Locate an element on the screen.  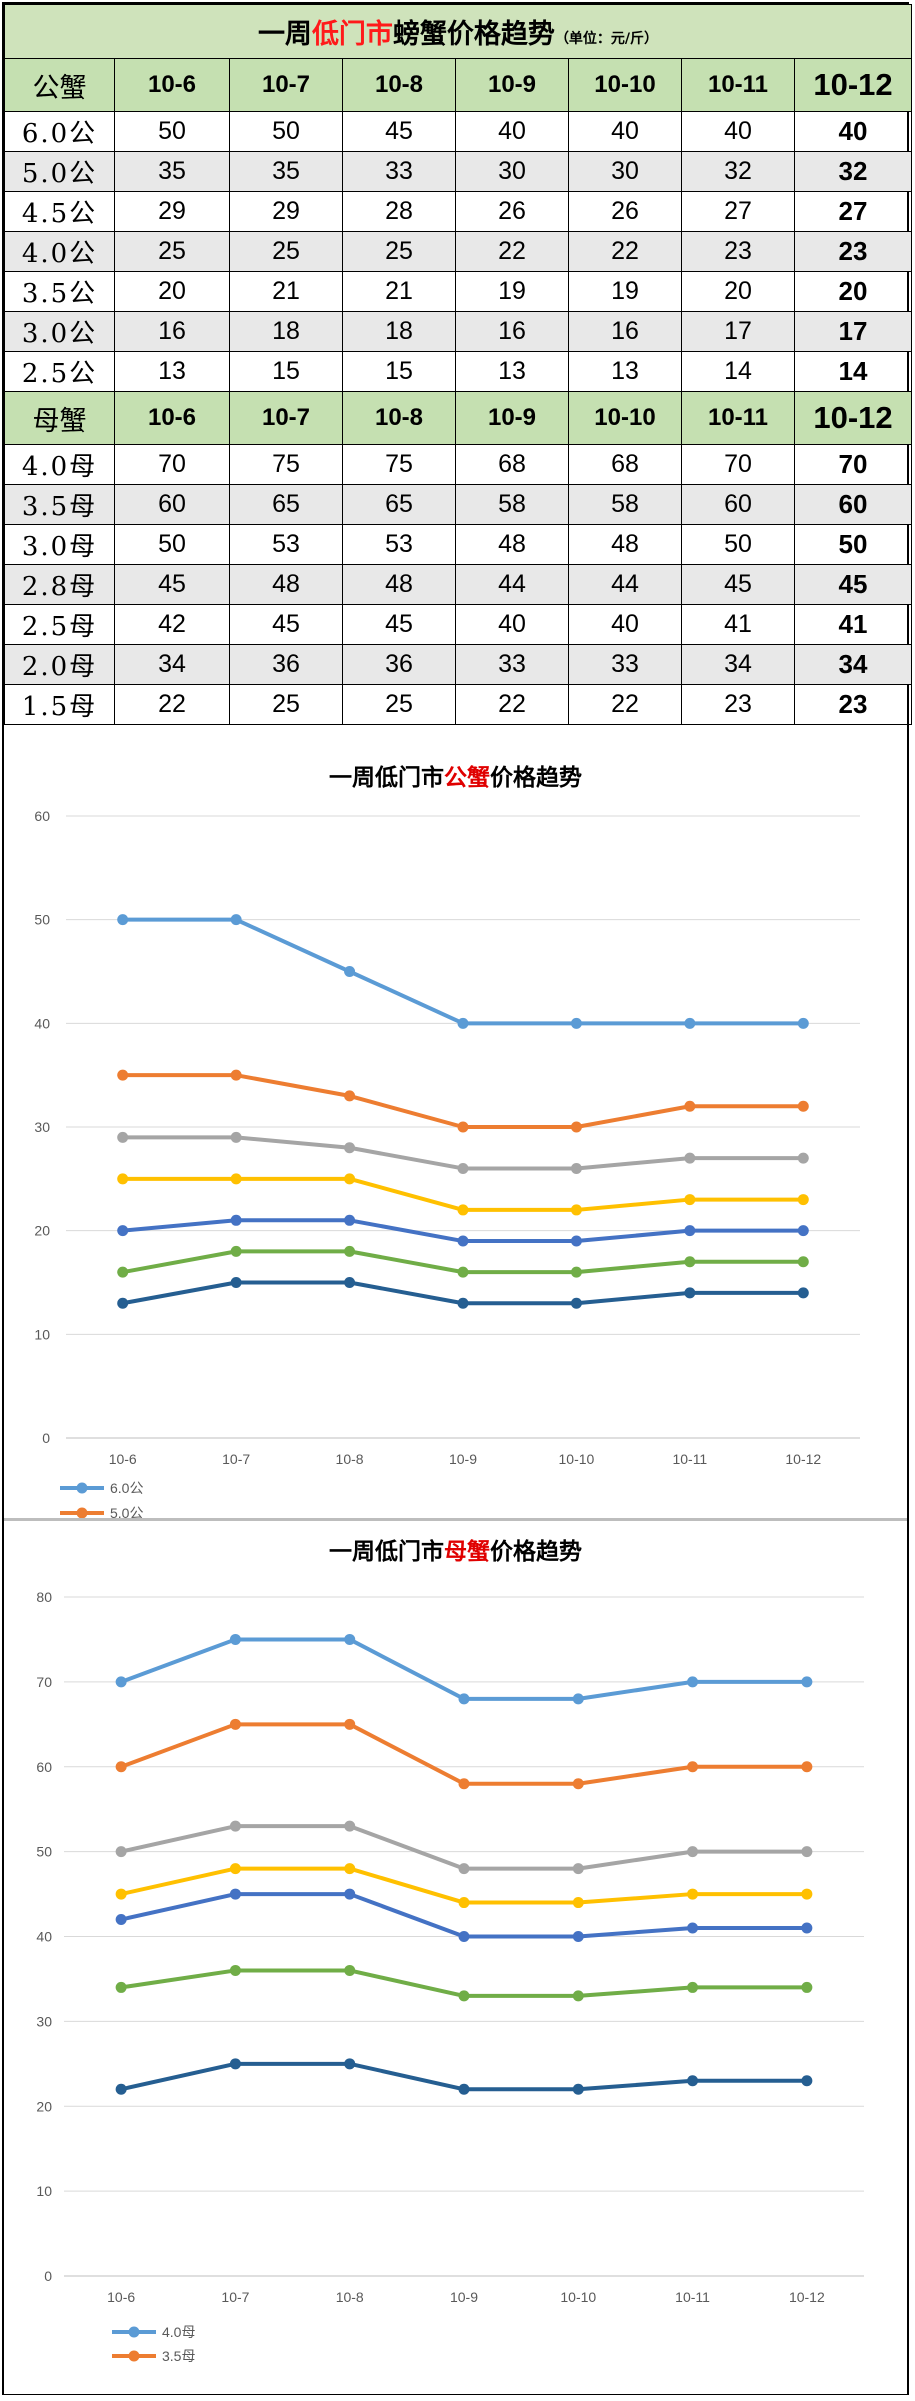
female-row: 2.5母 42 45 45 40 40 41 41 is located at coordinates (458, 624).